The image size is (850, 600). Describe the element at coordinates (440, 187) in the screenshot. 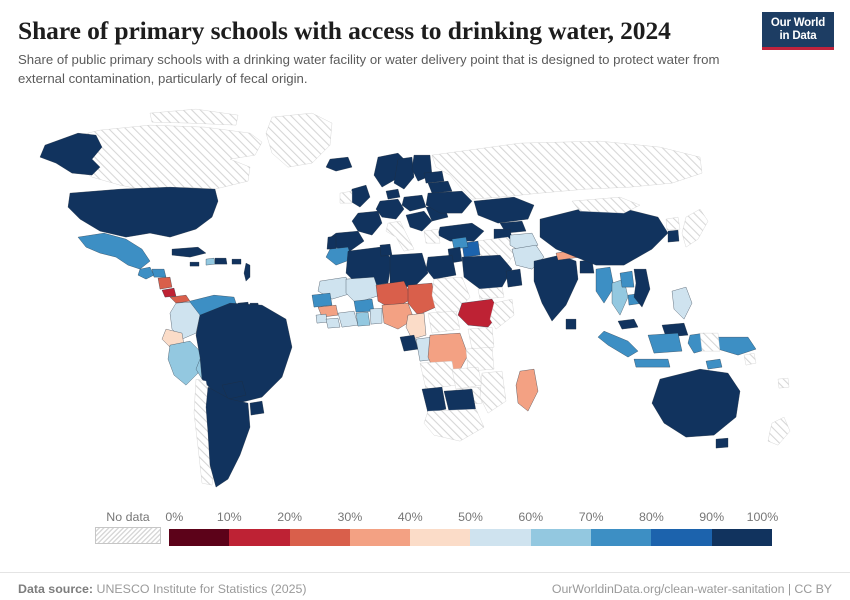

I see `country-belarus` at that location.